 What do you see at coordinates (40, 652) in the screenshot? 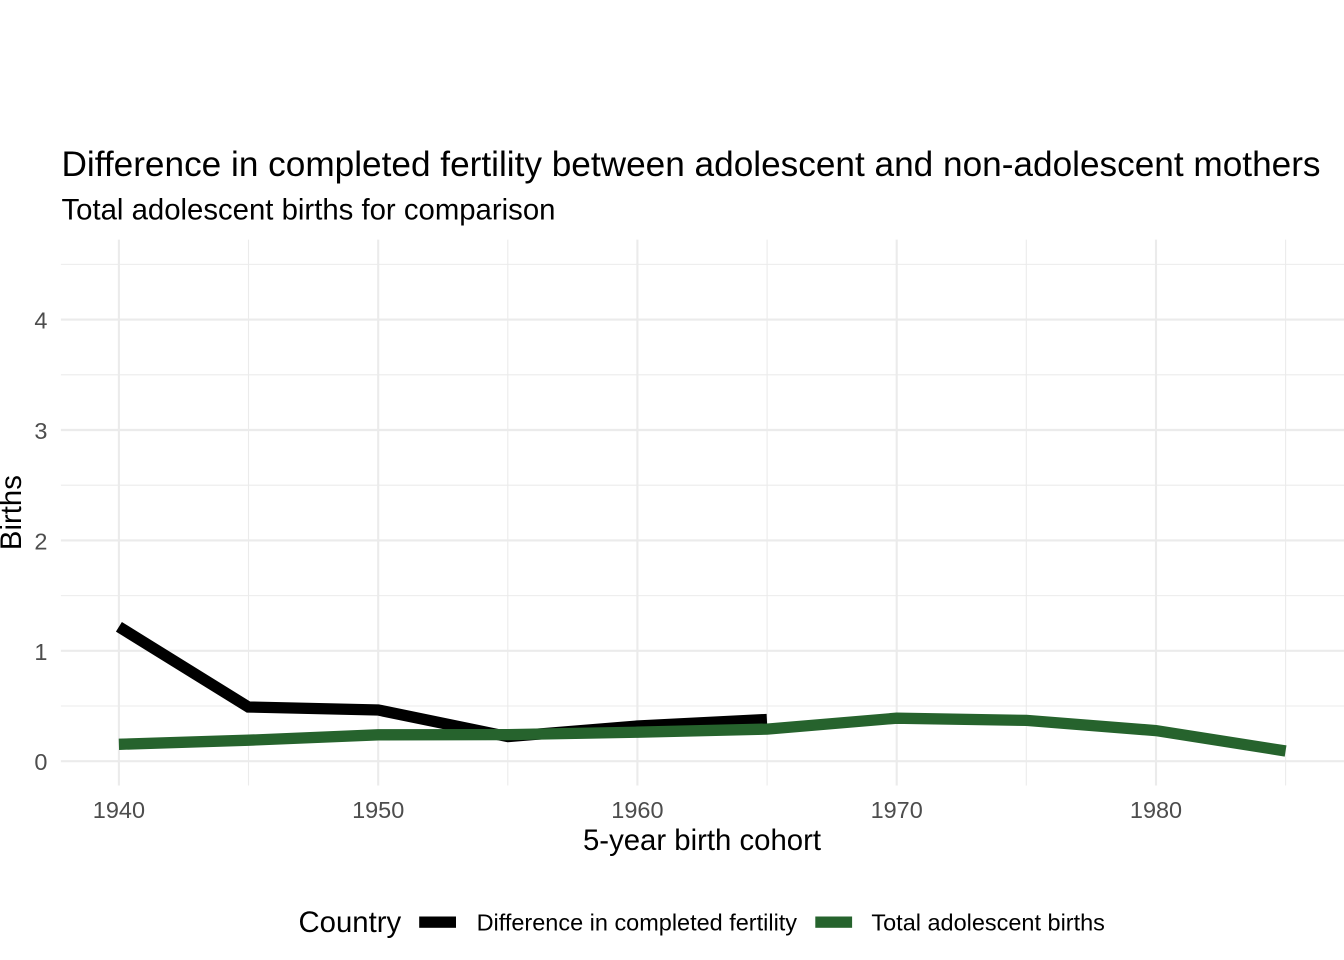
I see `svg-text: 1` at bounding box center [40, 652].